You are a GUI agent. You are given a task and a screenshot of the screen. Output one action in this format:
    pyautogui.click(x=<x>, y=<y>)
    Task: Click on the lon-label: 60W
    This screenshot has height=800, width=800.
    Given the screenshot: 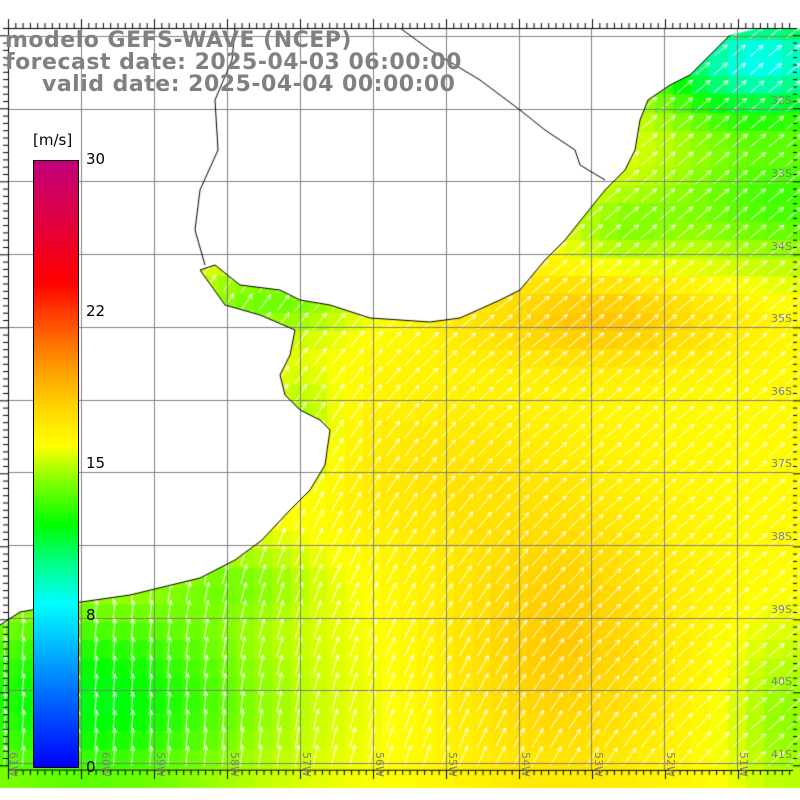 What is the action you would take?
    pyautogui.click(x=105, y=764)
    